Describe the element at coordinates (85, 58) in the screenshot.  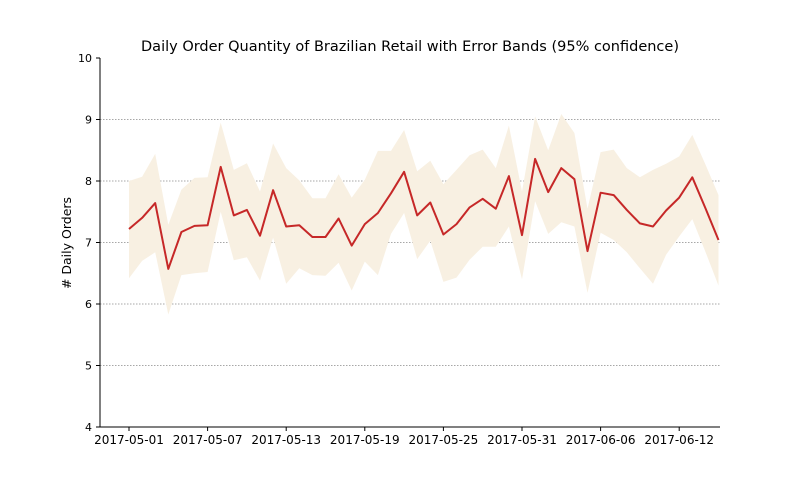
I see `y-tick-label: 10` at that location.